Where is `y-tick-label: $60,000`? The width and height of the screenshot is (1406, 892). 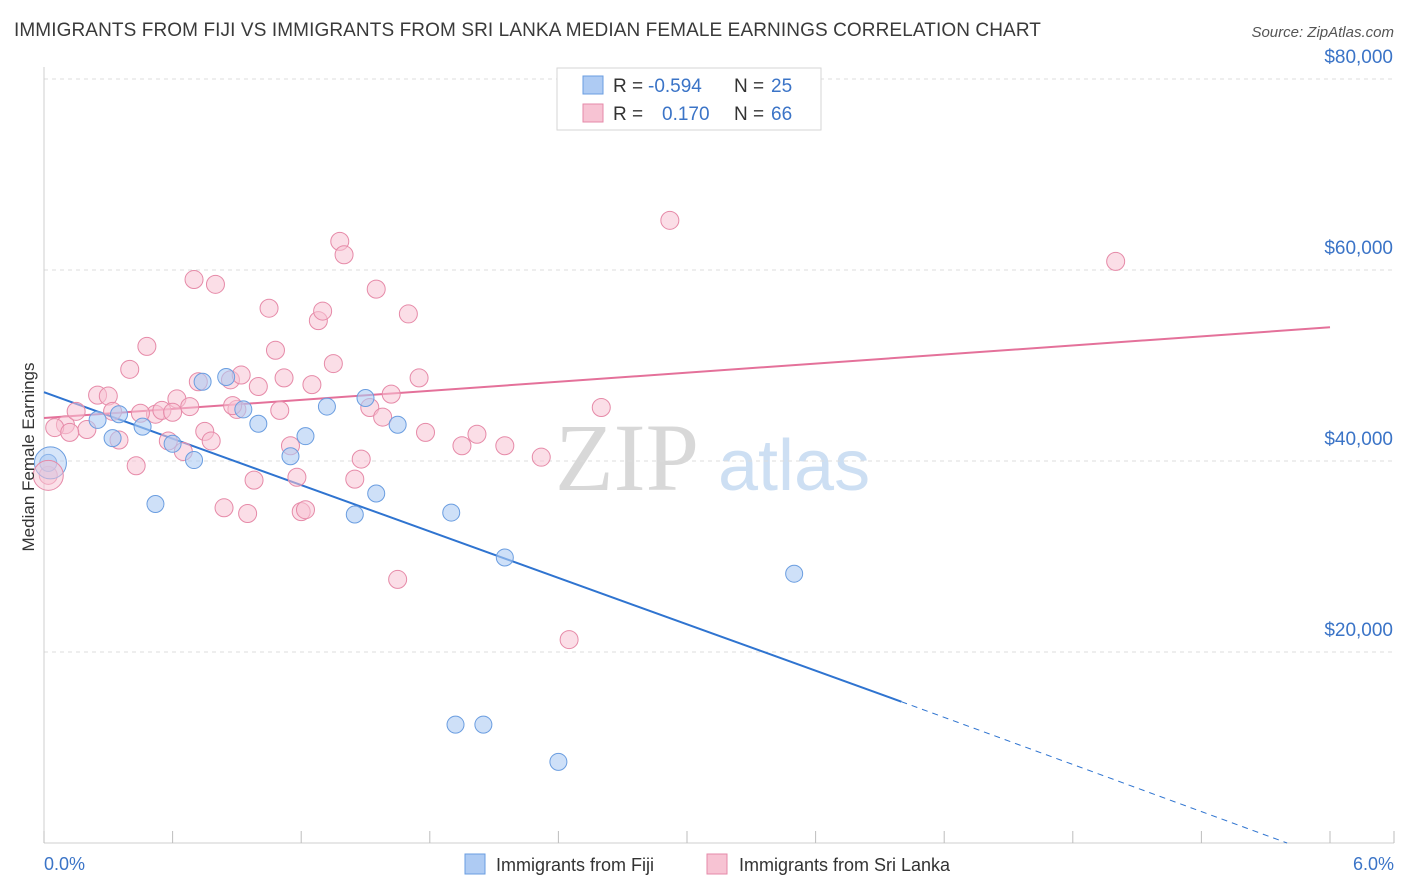
y-tick-label: $60,000 is located at coordinates (1358, 248).